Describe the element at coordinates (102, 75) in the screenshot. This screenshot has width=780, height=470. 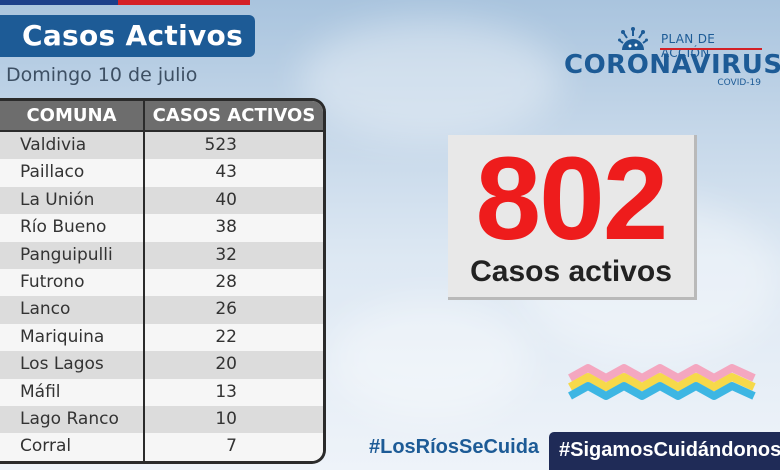
I see `date-label: Domingo 10 de julio` at that location.